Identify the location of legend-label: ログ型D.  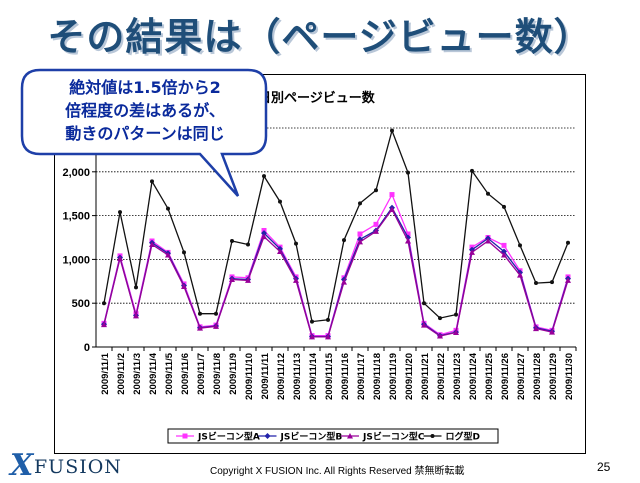
(463, 437).